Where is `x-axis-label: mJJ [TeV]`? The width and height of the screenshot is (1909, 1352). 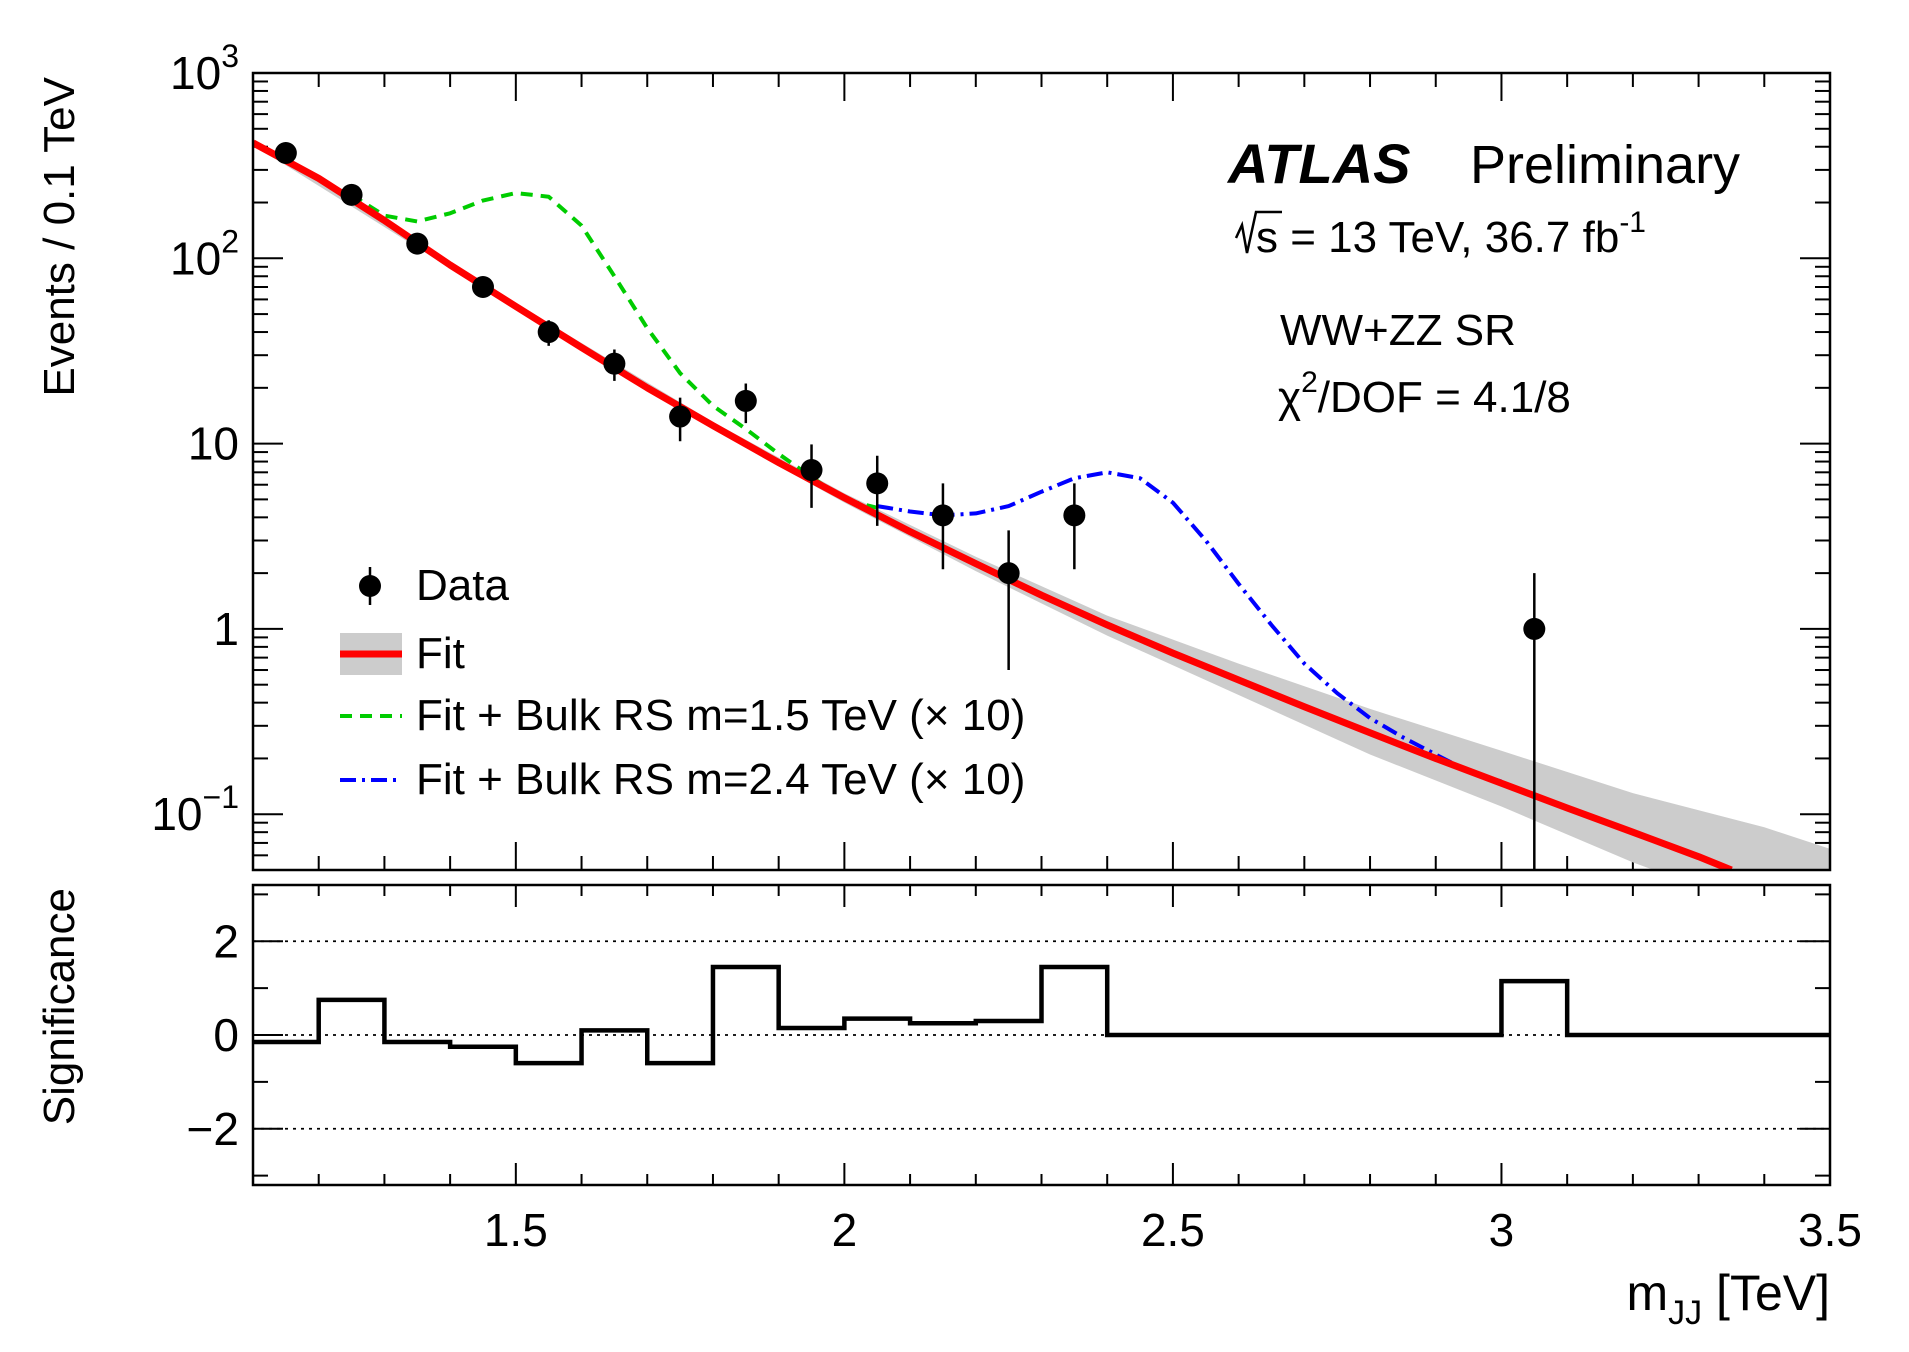
x-axis-label: mJJ [TeV] is located at coordinates (1729, 1298).